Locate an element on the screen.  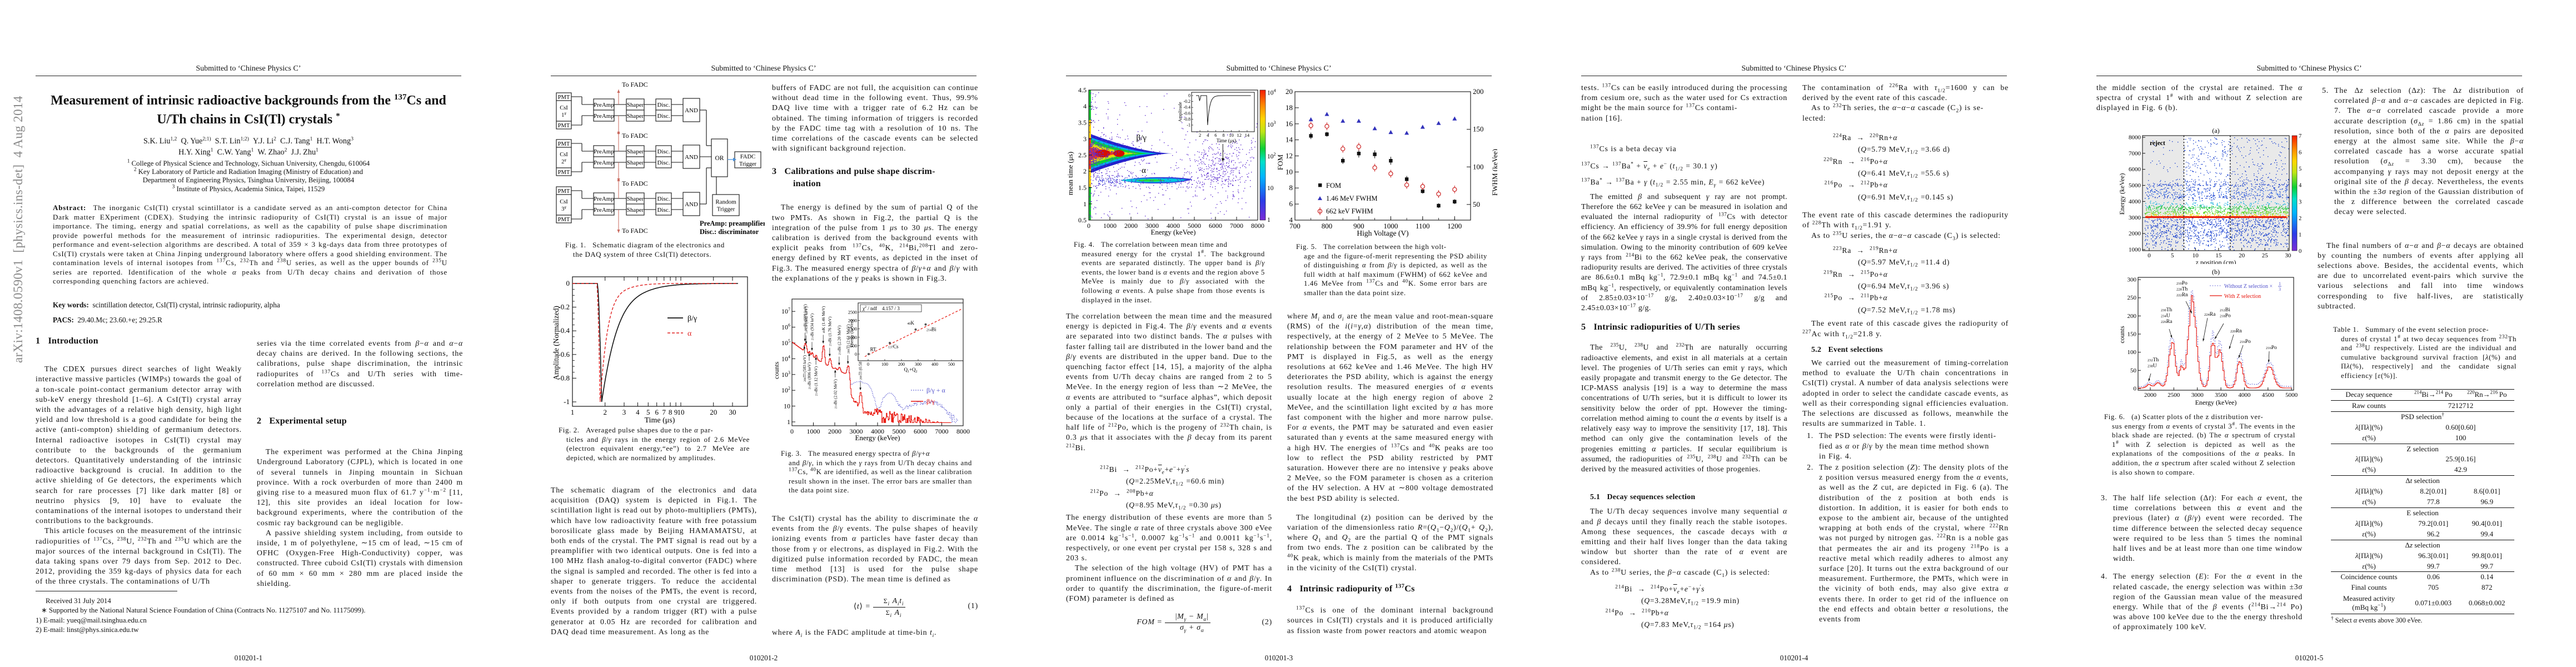
svg-text: 3.5 is located at coordinates (1082, 123).